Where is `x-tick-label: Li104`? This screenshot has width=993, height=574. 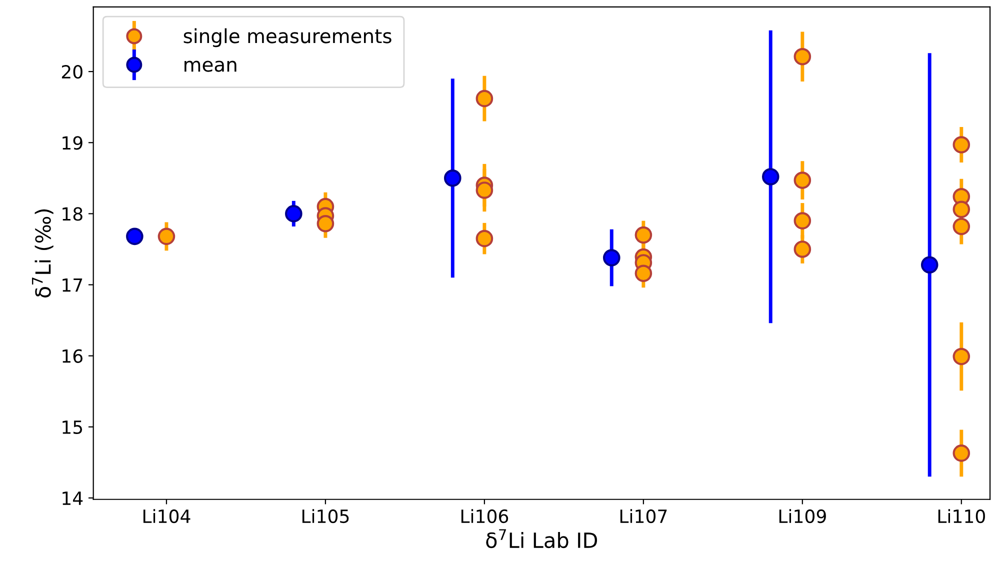 x-tick-label: Li104 is located at coordinates (166, 516).